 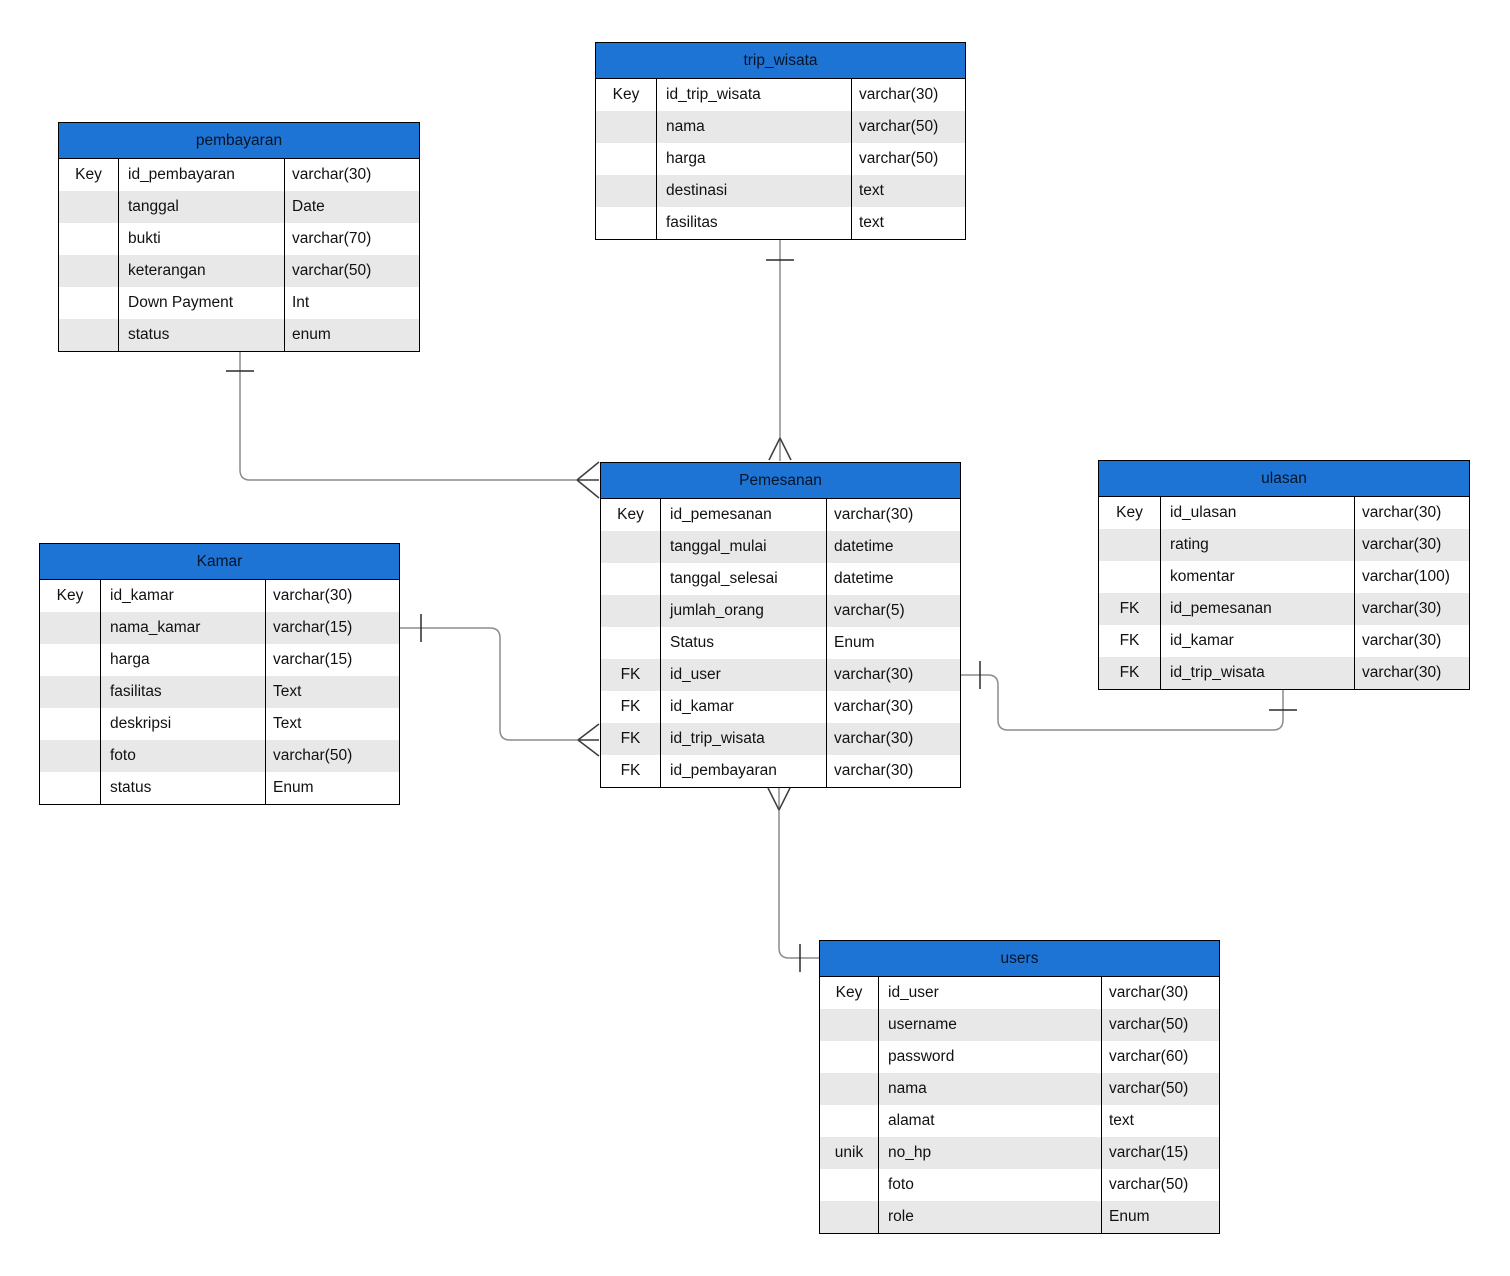 I want to click on row-field-name: id_ulasan, so click(x=1258, y=513).